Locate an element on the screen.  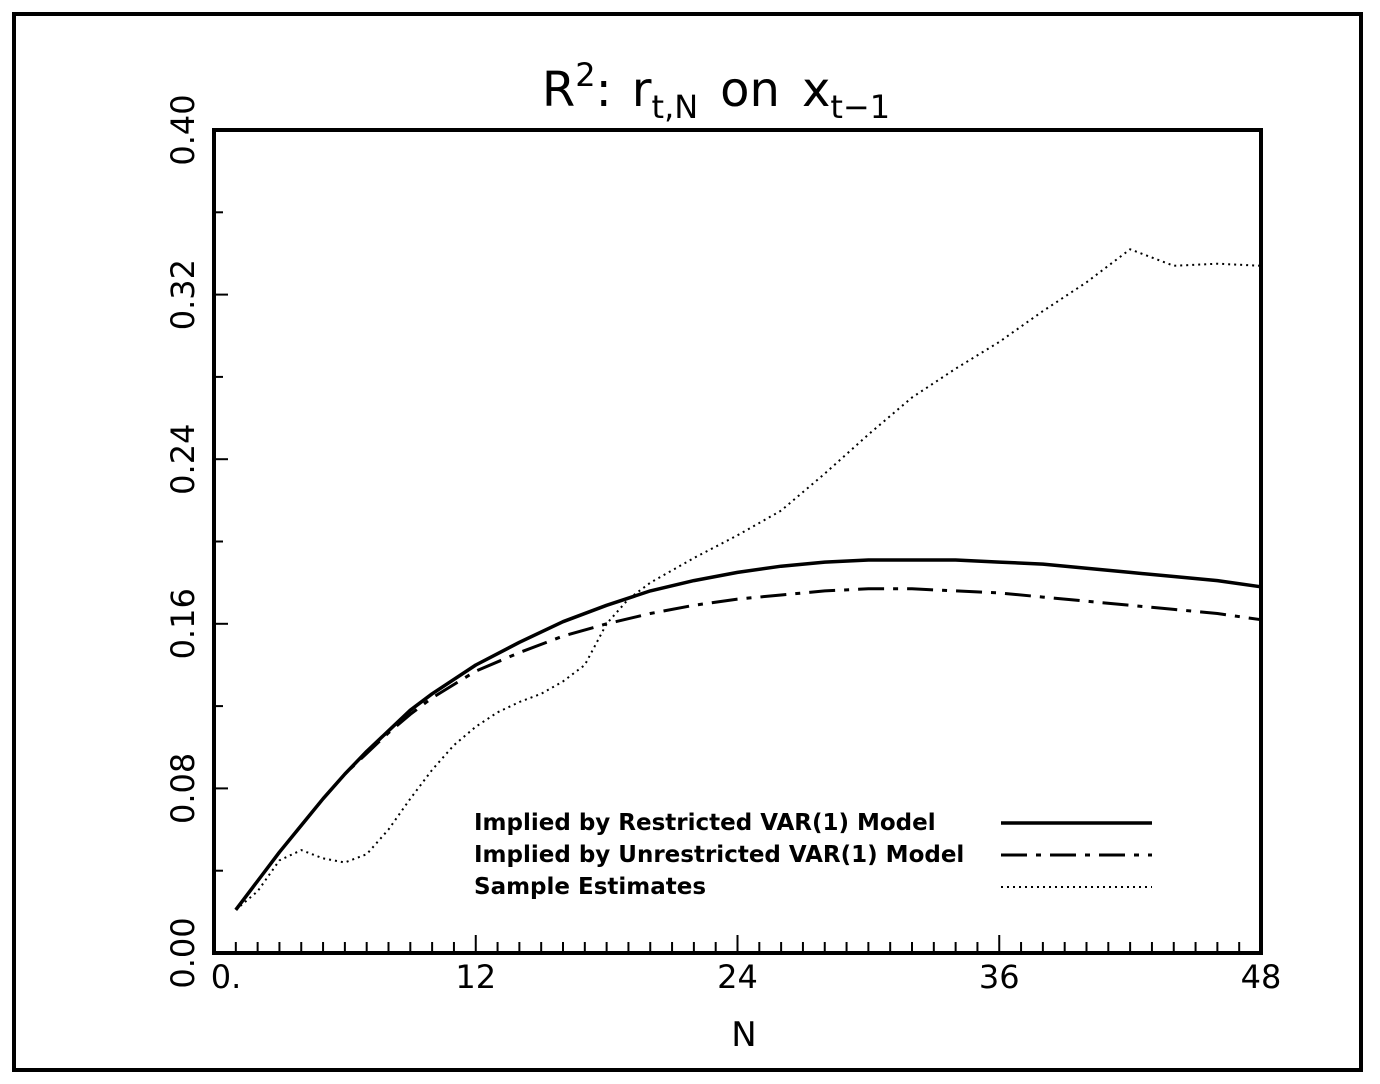
x-tick-label: 24 is located at coordinates (737, 977).